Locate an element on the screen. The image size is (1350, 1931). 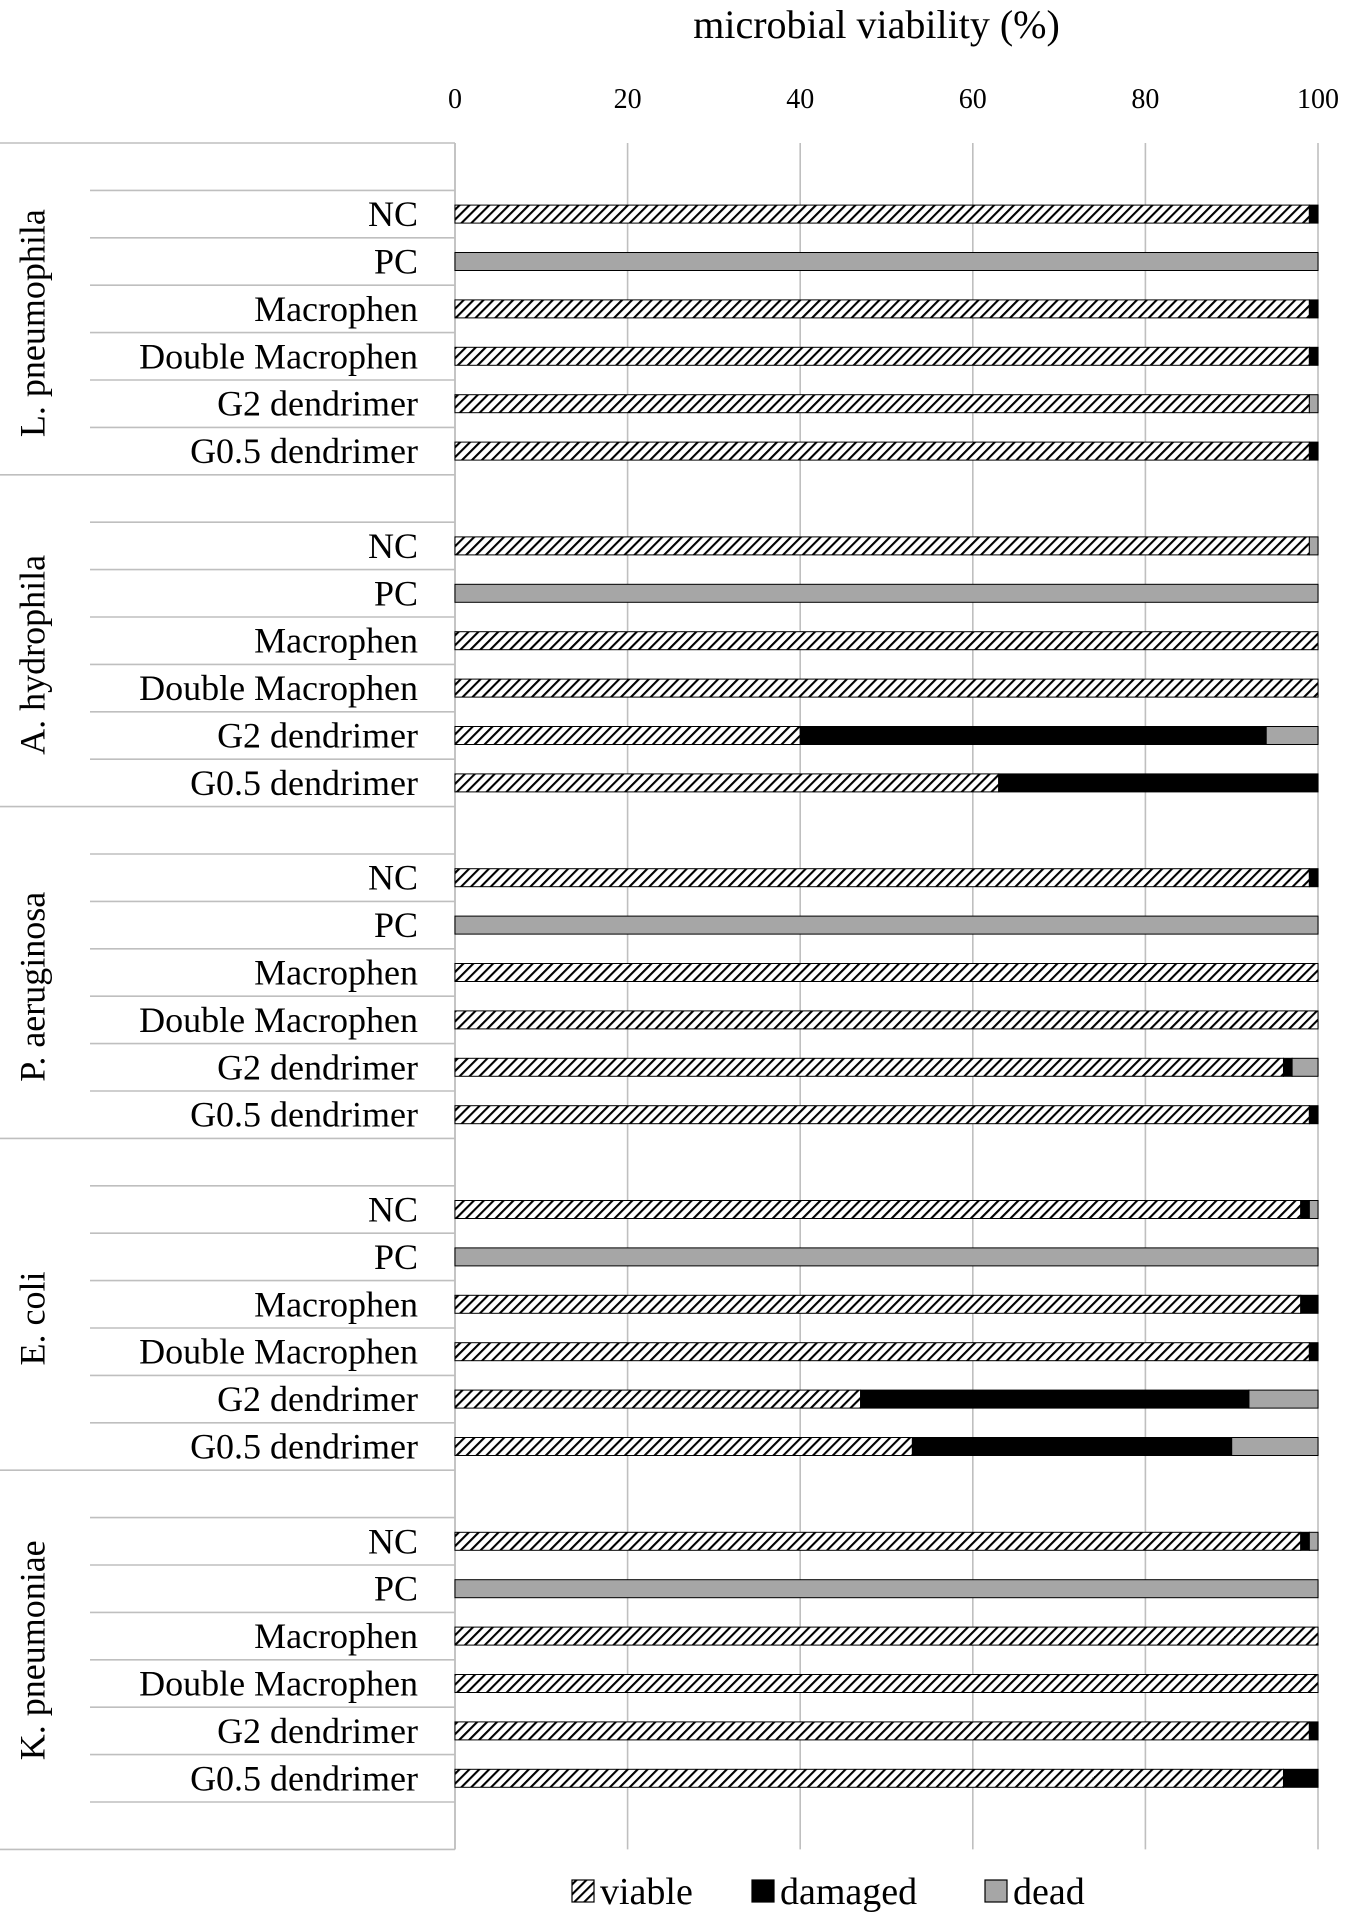
x-tick-label: 80 is located at coordinates (1145, 99).